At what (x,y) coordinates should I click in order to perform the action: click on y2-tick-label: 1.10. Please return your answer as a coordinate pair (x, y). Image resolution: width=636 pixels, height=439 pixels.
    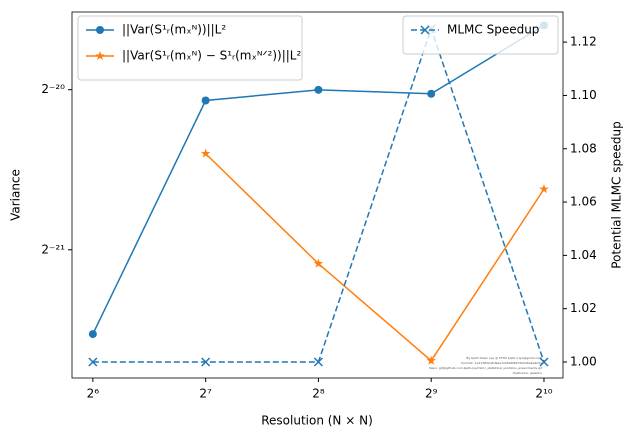
    Looking at the image, I should click on (583, 95).